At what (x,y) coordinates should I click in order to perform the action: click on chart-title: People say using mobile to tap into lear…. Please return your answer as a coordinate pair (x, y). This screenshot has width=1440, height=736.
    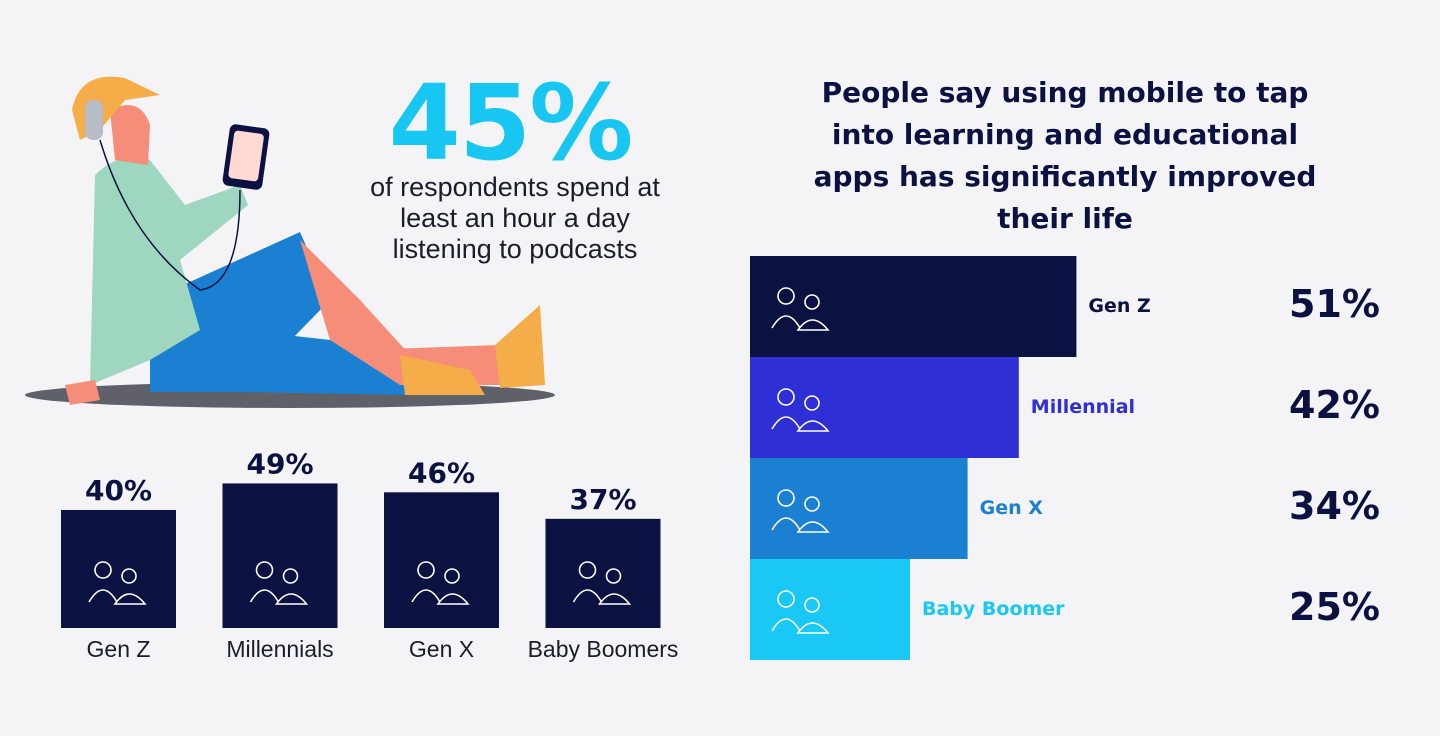
    Looking at the image, I should click on (1065, 155).